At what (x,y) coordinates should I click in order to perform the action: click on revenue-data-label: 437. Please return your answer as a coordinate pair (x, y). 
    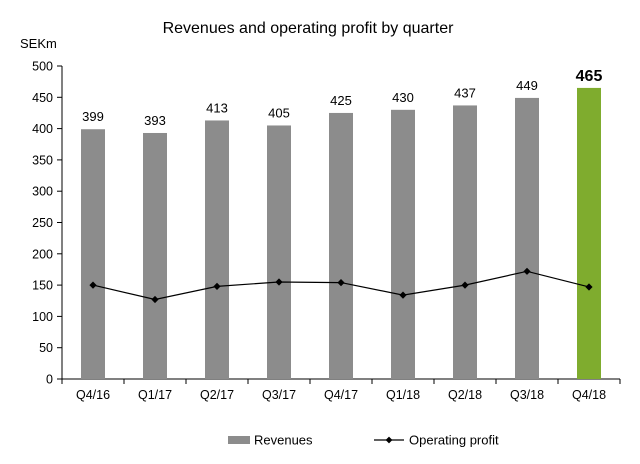
    Looking at the image, I should click on (465, 92).